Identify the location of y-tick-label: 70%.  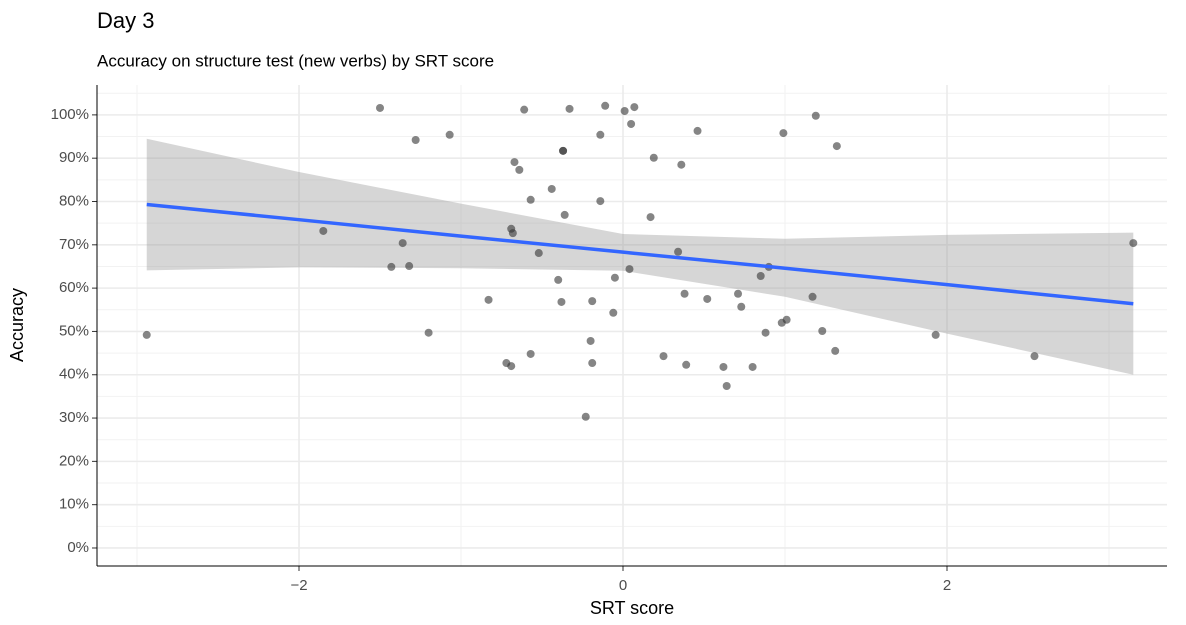
(74, 244).